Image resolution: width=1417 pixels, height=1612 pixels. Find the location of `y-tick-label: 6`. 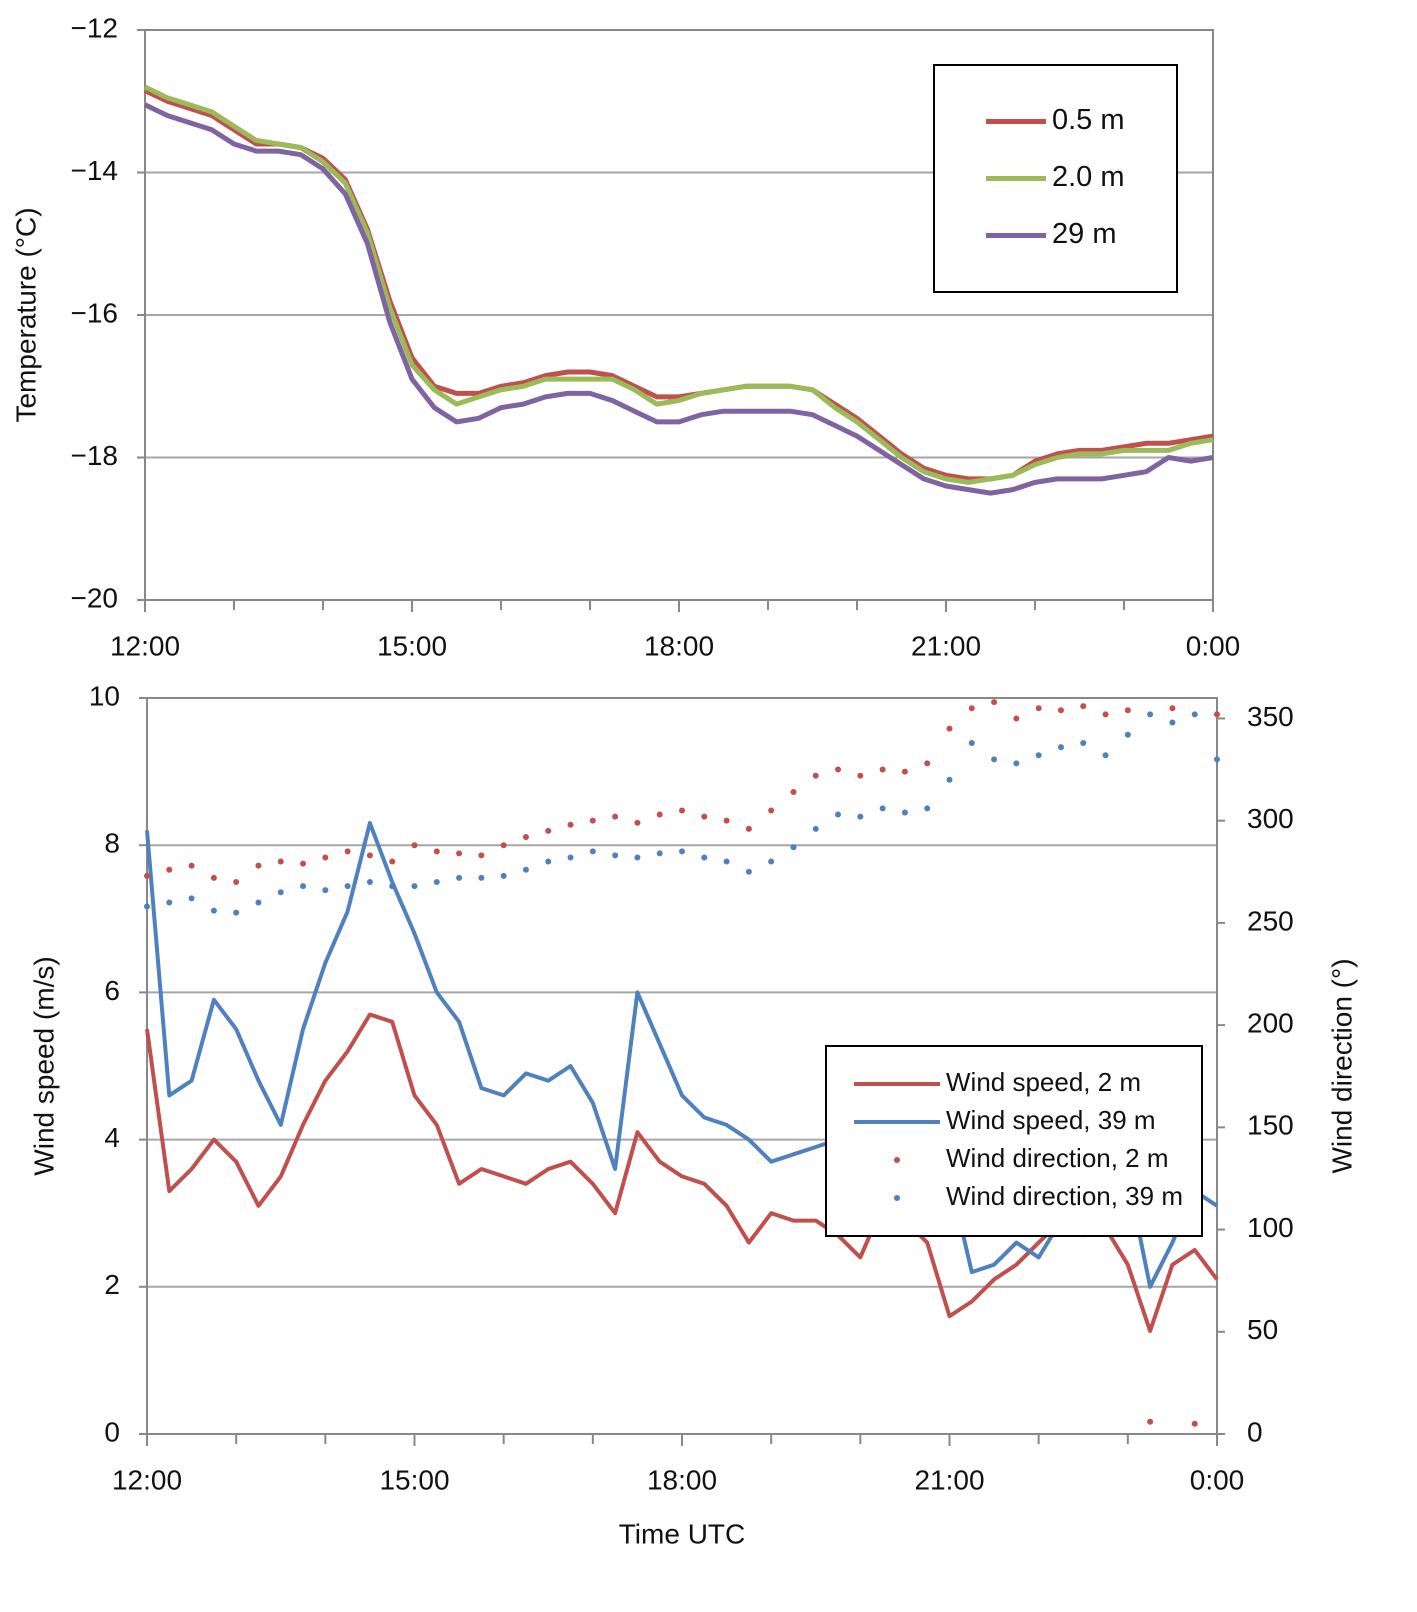

y-tick-label: 6 is located at coordinates (112, 990).